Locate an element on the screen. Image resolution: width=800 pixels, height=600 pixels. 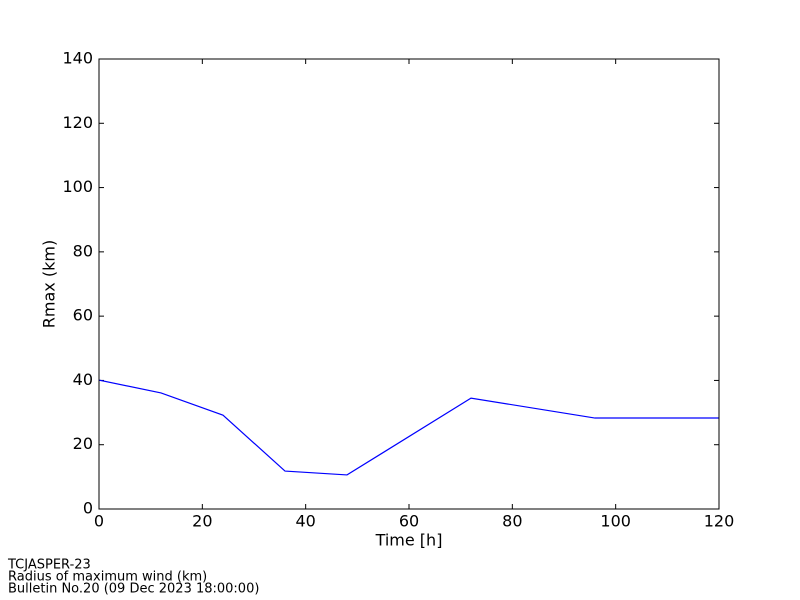
x-tick-label: 120 is located at coordinates (719, 521).